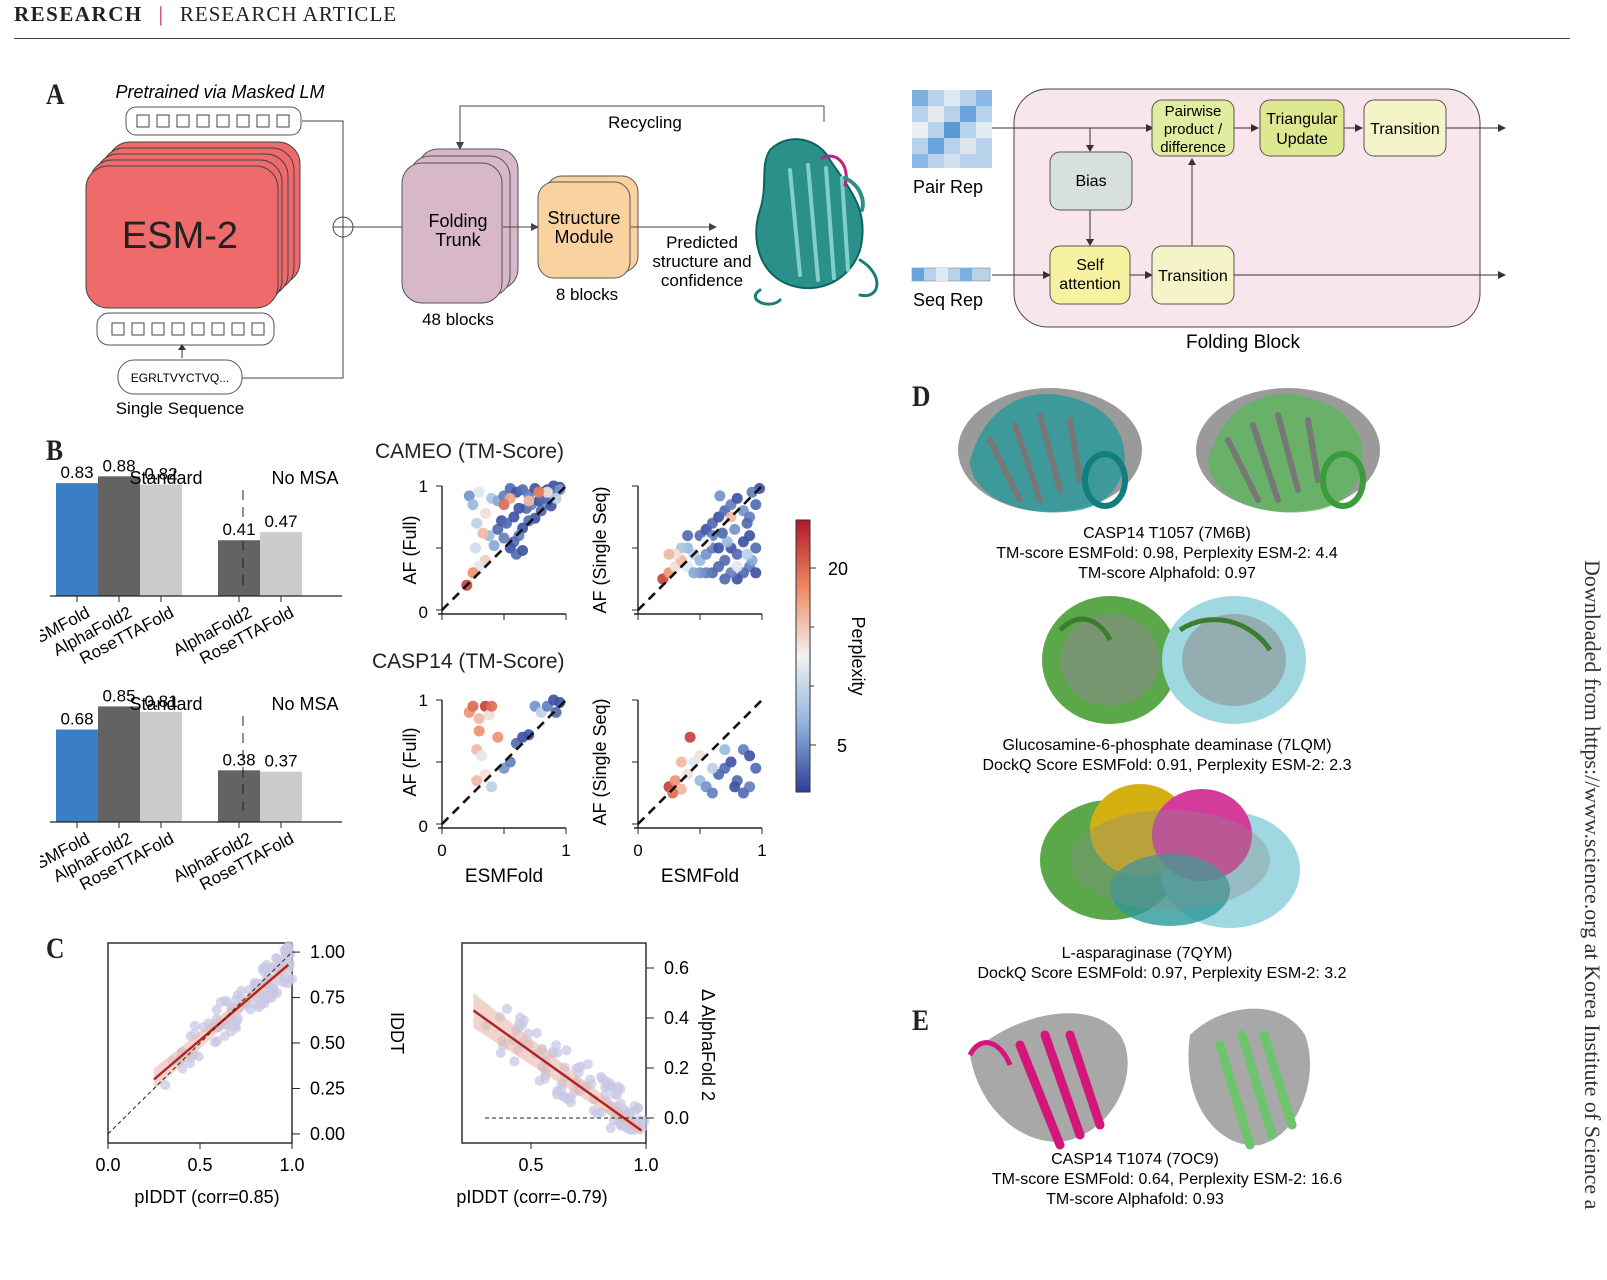  What do you see at coordinates (107, 1165) in the screenshot?
I see `x-tick-label: 0.0` at bounding box center [107, 1165].